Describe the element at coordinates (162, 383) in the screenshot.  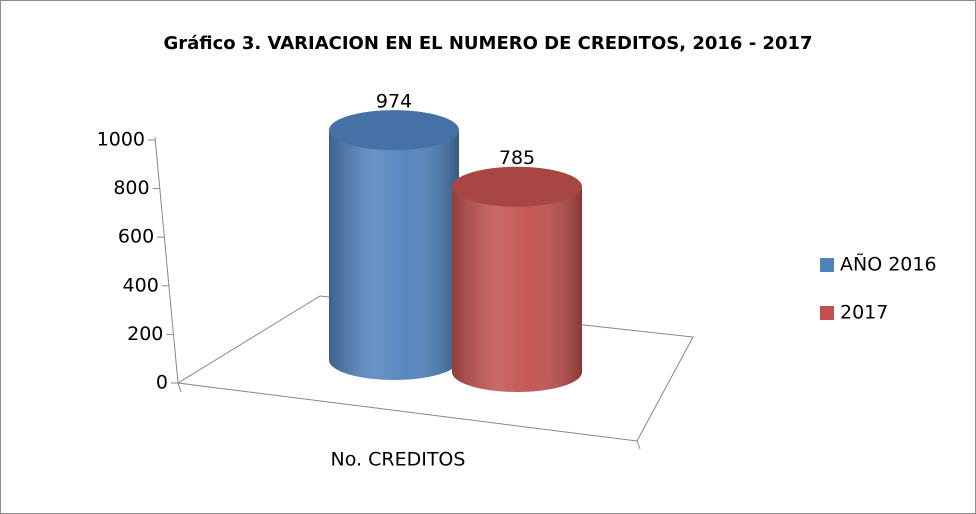
I see `y-tick-label: 0` at that location.